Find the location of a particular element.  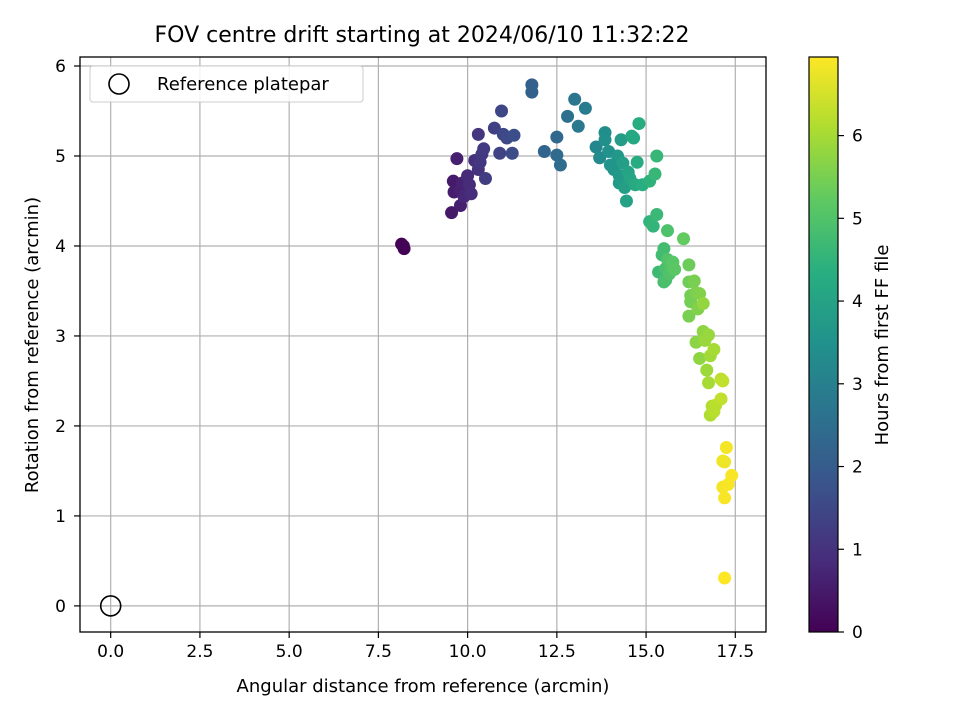

colorbar-tick-label: 4 is located at coordinates (857, 302).